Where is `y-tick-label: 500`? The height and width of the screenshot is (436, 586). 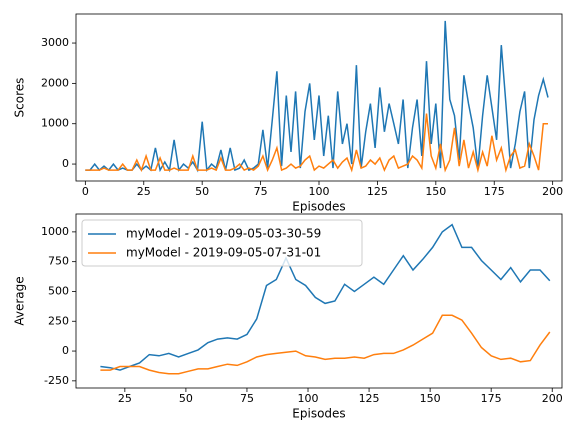
y-tick-label: 500 is located at coordinates (58, 290).